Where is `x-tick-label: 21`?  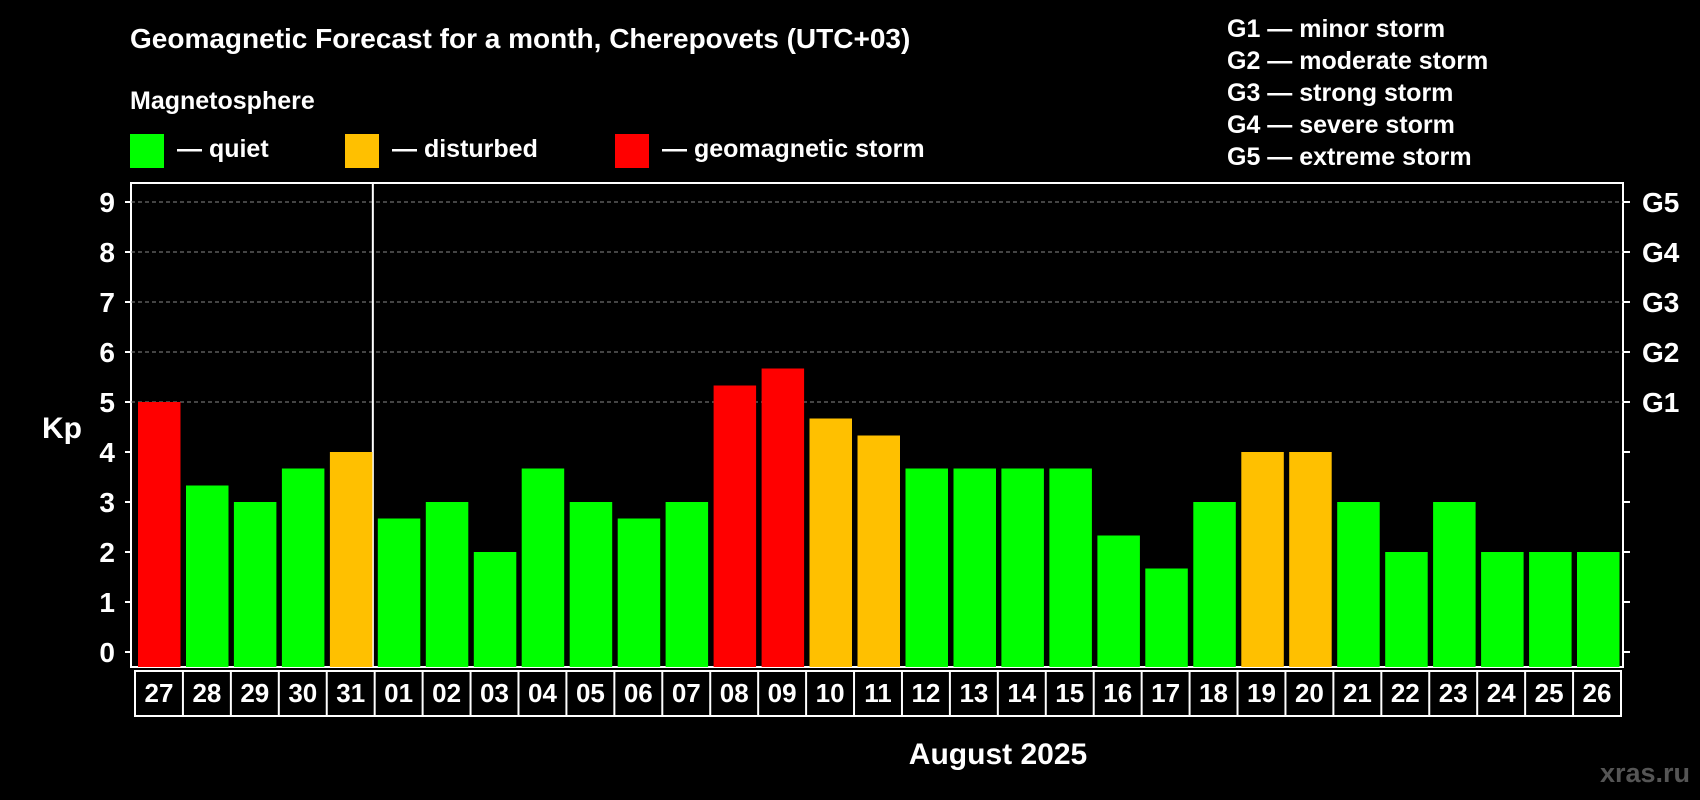
x-tick-label: 21 is located at coordinates (1357, 693).